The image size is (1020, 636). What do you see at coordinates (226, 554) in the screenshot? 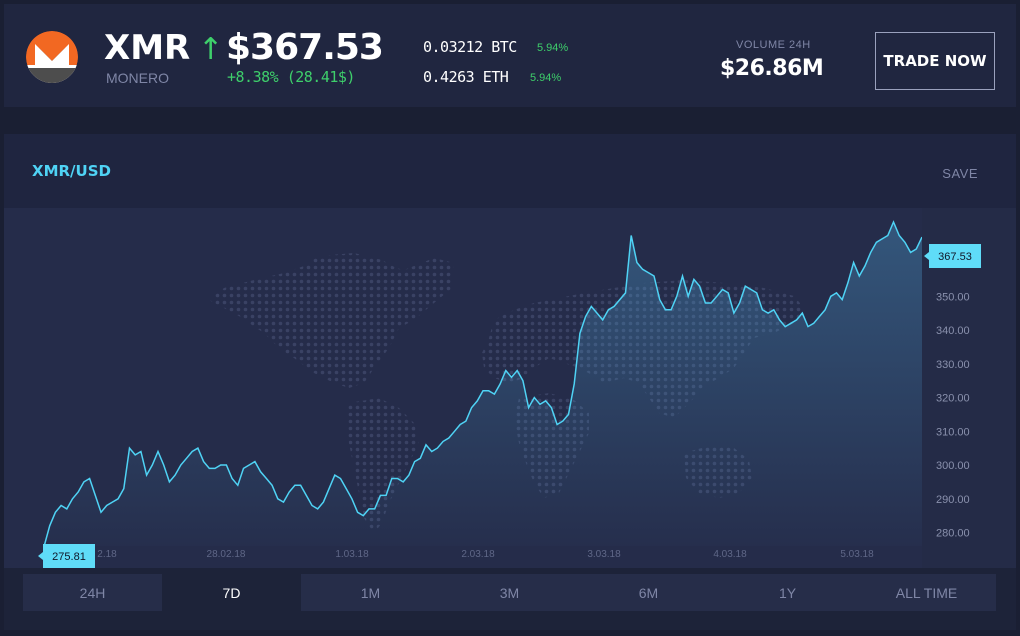
I see `x-tick-label: 28.02.18` at bounding box center [226, 554].